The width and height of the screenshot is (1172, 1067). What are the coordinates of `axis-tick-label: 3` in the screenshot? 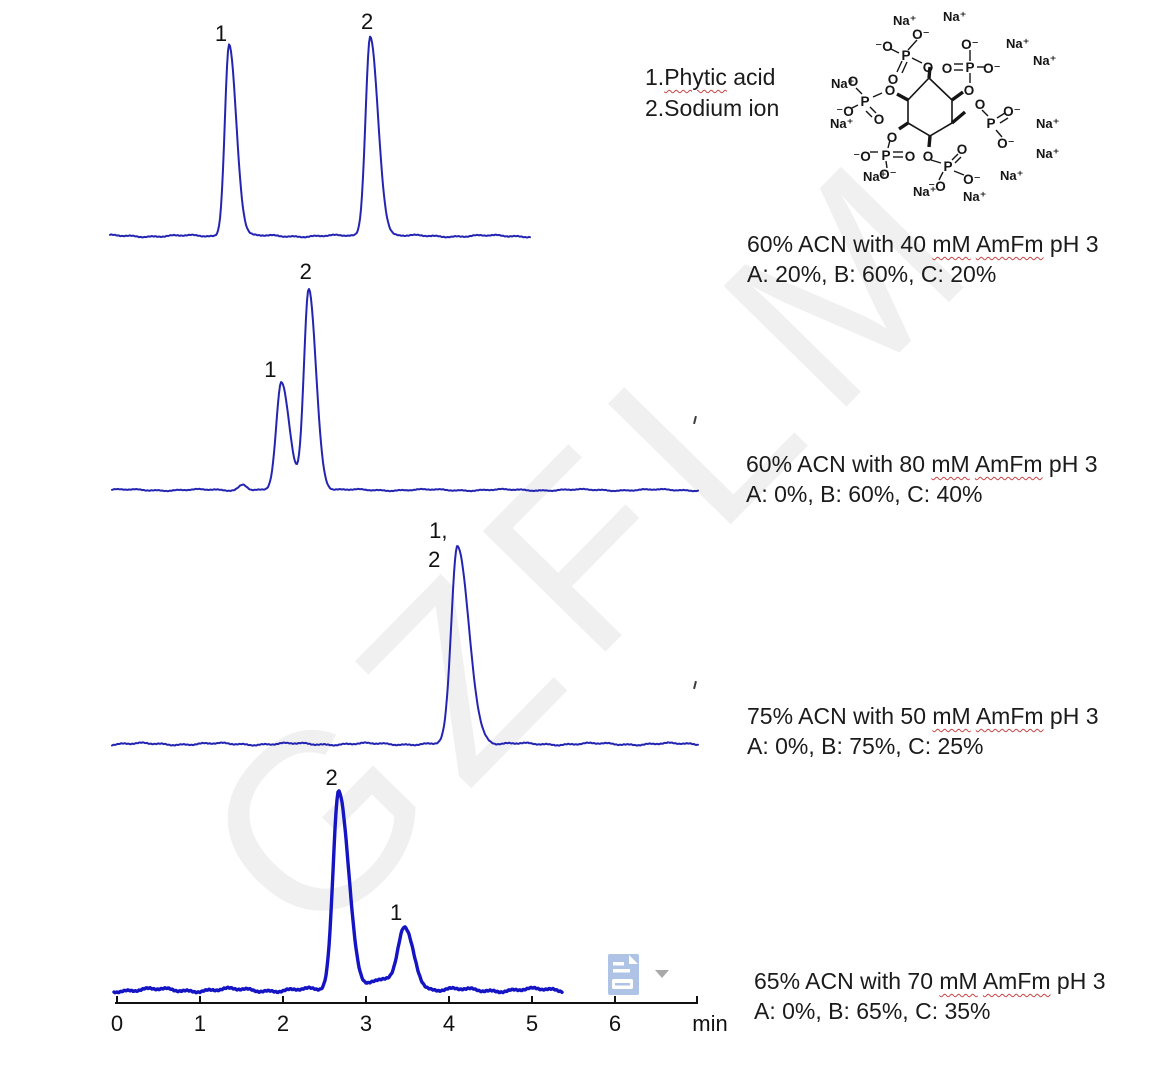 It's located at (366, 1023).